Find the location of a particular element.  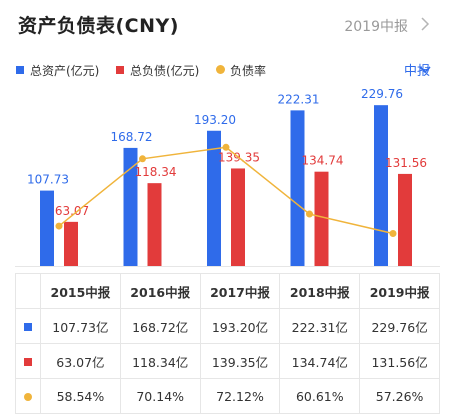

yellow-dot-icon is located at coordinates (28, 396).